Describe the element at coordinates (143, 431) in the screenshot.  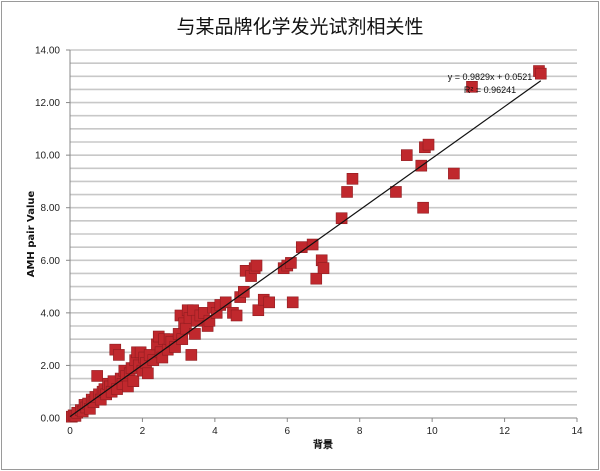
I see `x-tick-label: 2` at that location.